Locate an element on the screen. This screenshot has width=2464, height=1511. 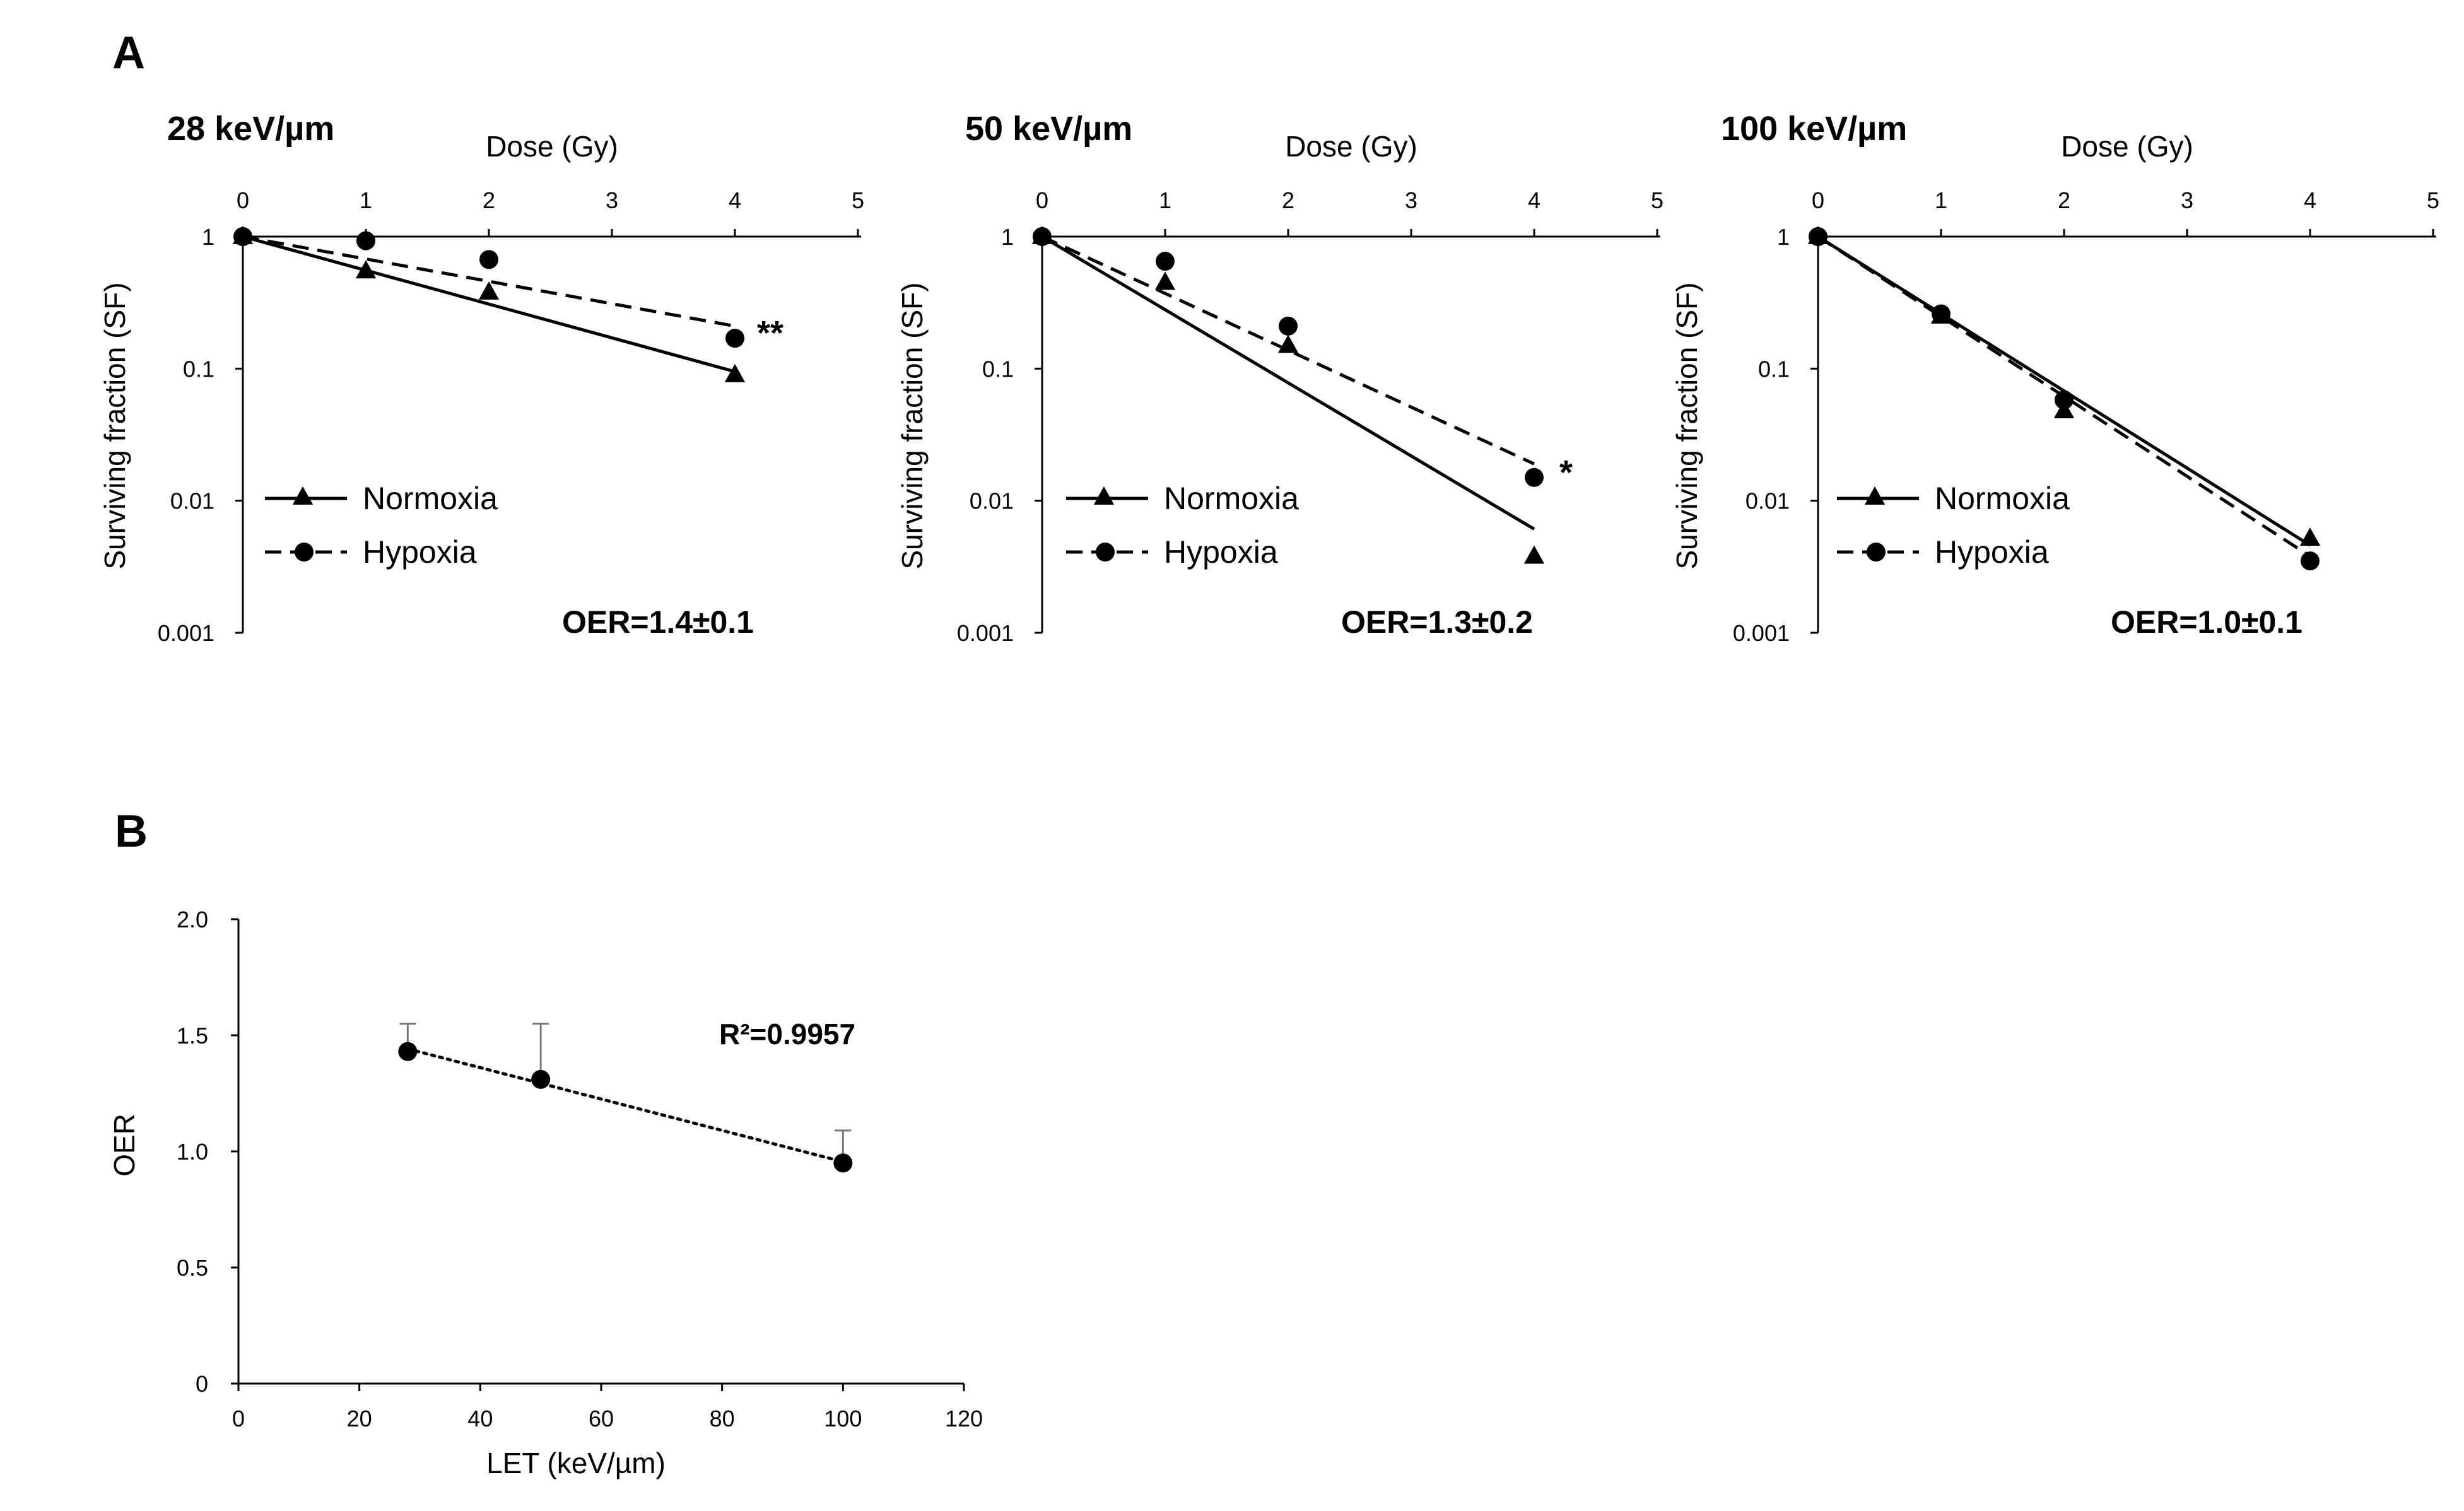
x-tick-label: 120 is located at coordinates (964, 1419).